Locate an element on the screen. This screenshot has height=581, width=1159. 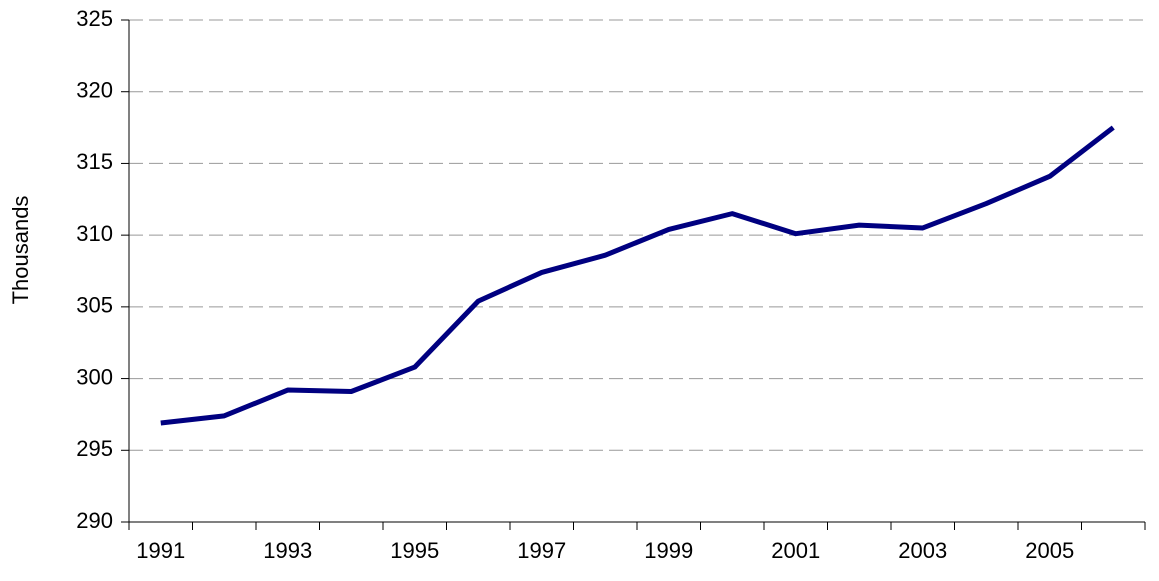
x-tick-label: 2003 is located at coordinates (922, 550).